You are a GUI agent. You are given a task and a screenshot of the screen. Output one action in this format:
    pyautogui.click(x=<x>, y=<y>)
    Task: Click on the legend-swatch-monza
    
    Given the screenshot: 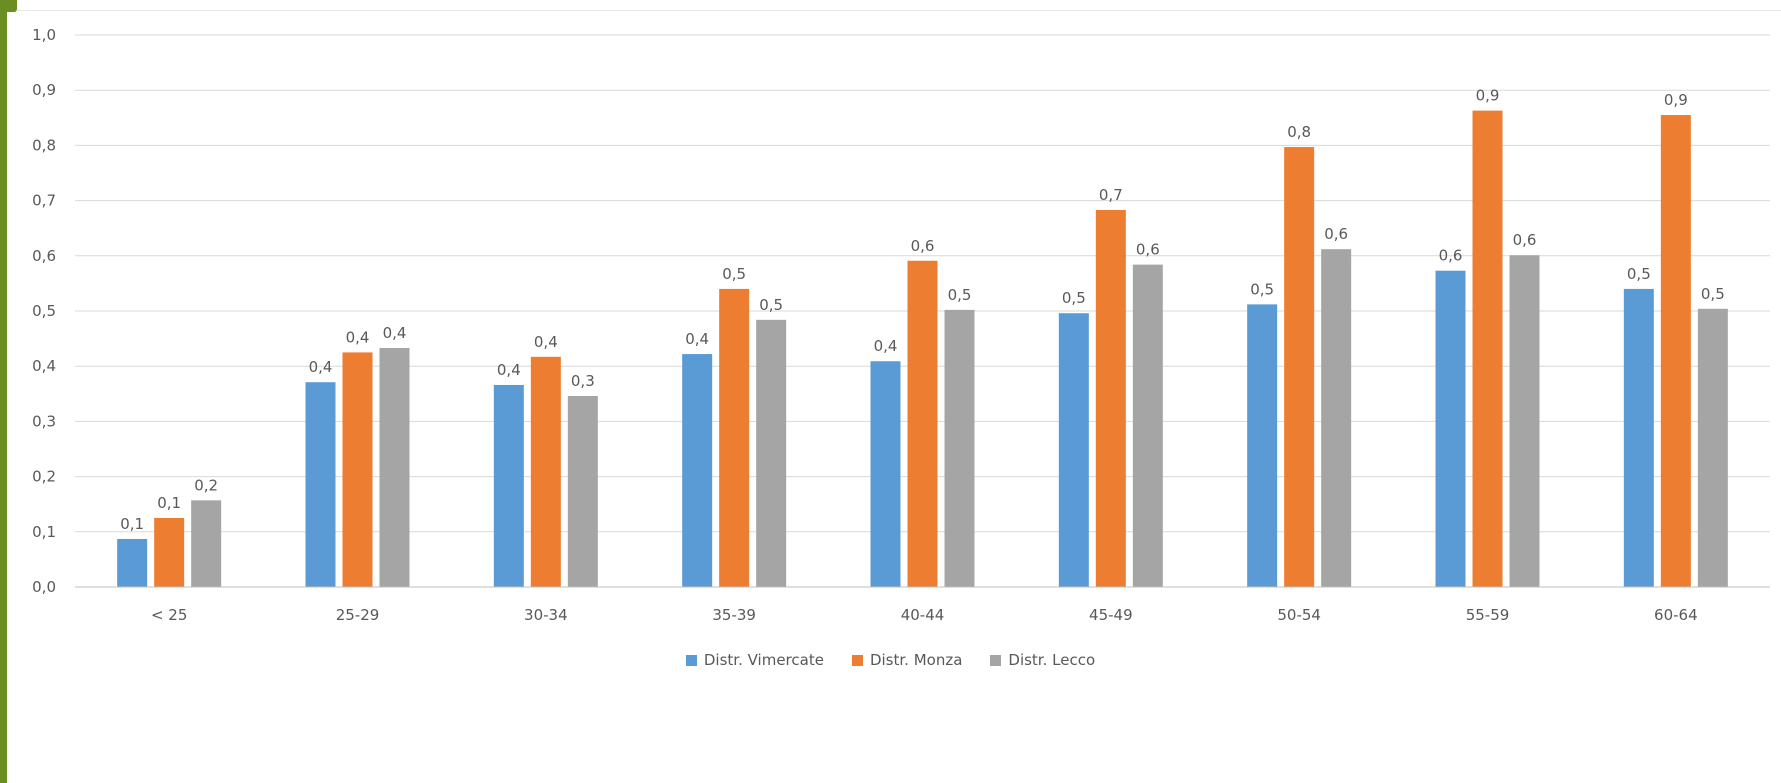 What is the action you would take?
    pyautogui.click(x=857, y=660)
    